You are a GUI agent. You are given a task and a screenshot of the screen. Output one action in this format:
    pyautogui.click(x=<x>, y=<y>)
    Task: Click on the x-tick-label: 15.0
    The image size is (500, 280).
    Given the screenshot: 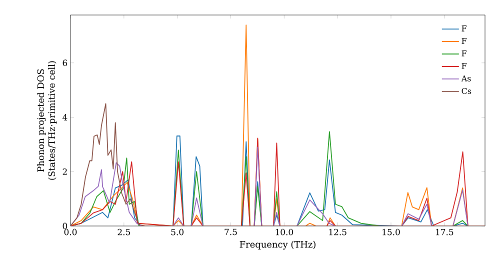 What is the action you would take?
    pyautogui.click(x=391, y=232)
    